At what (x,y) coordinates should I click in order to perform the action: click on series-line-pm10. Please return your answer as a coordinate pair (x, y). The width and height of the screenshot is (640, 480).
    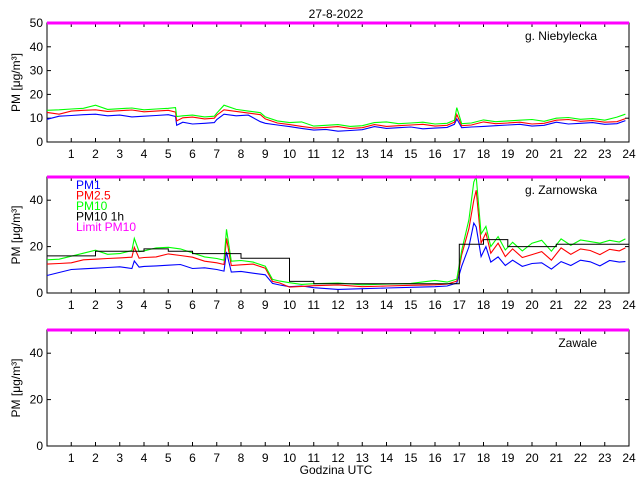
    Looking at the image, I should click on (336, 115).